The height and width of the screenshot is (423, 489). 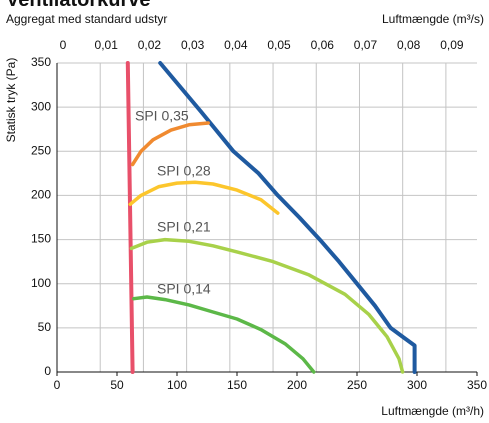 I want to click on x-tick-label: 50, so click(x=117, y=385).